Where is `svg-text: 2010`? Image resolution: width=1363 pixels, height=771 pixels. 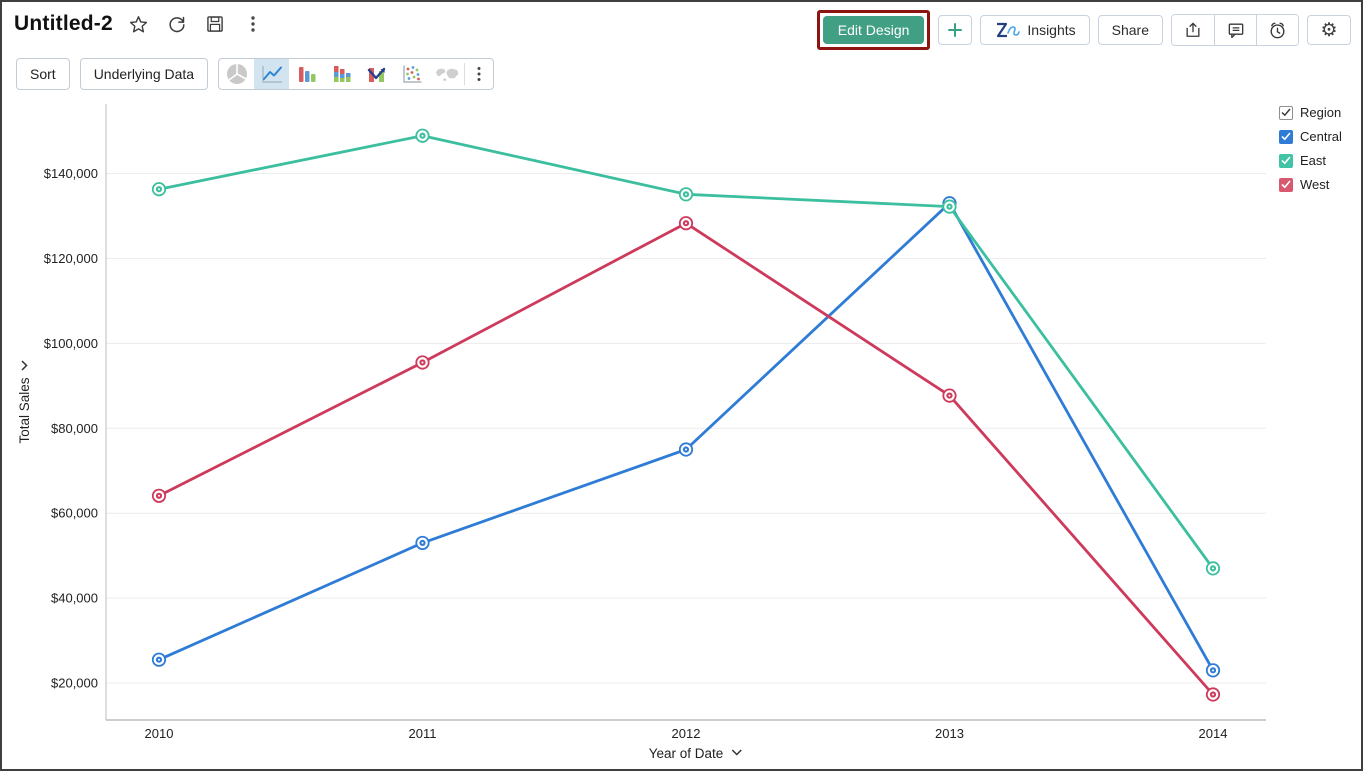
svg-text: 2010 is located at coordinates (159, 733).